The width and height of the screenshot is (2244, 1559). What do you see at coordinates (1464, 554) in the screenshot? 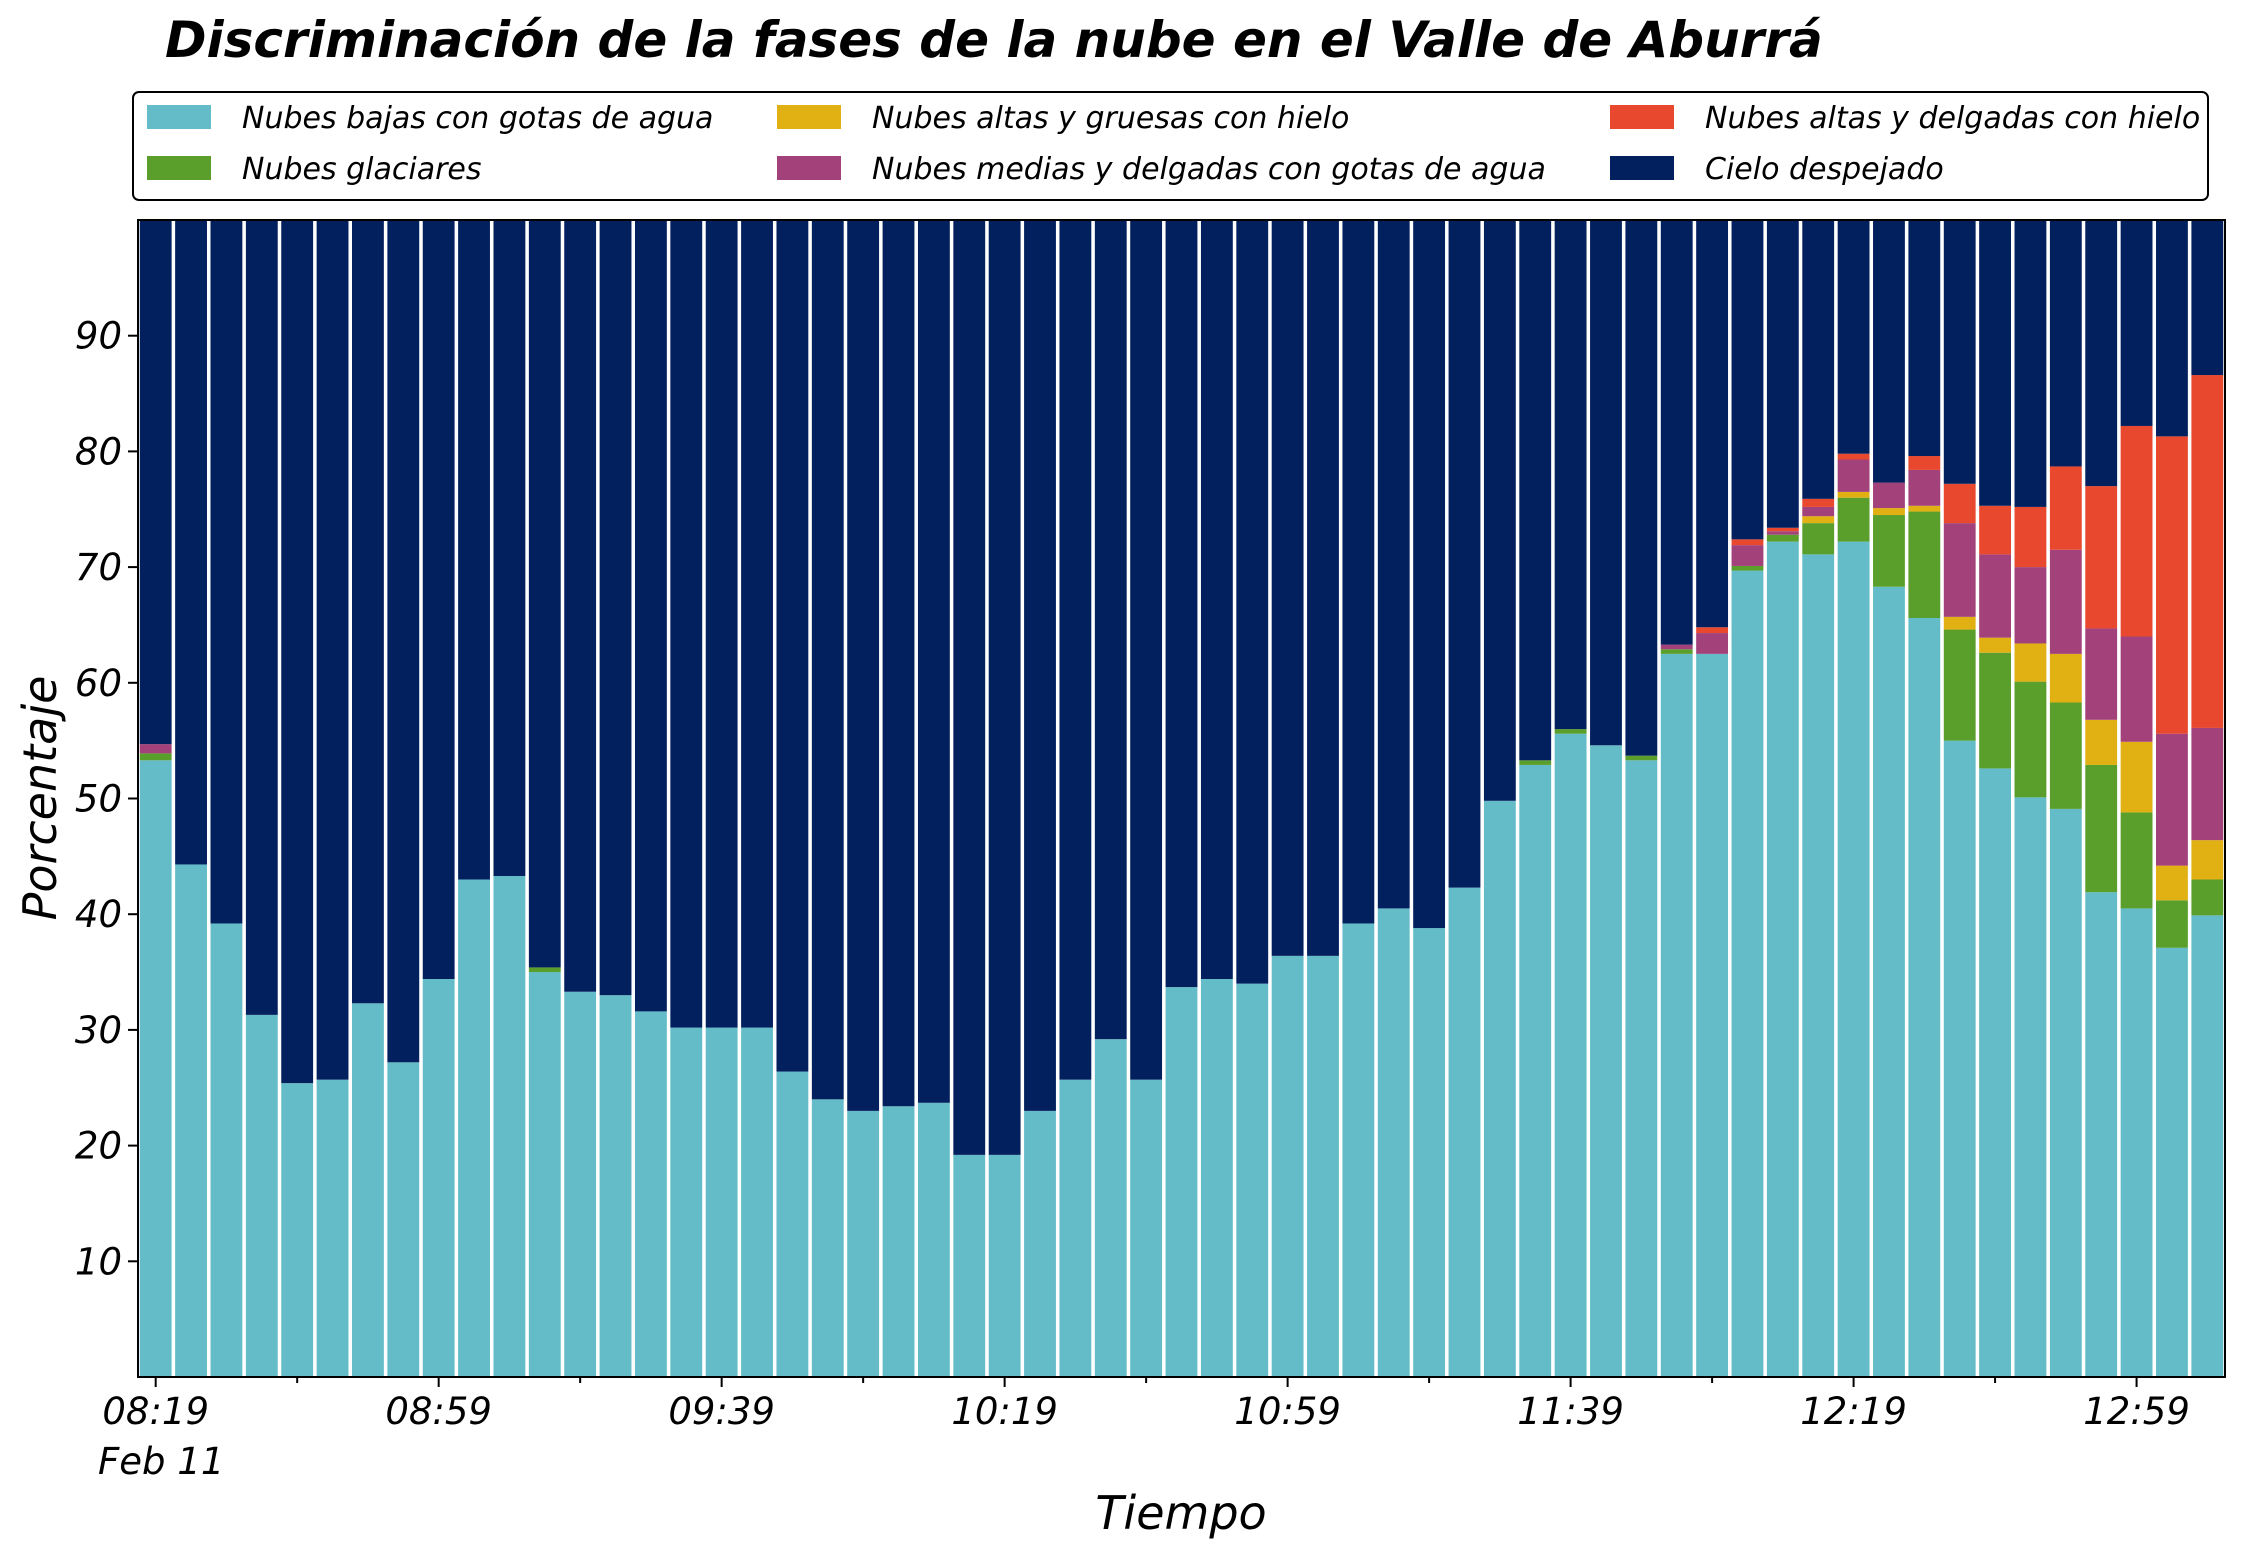
I see `bar-segment-11:24-s5` at bounding box center [1464, 554].